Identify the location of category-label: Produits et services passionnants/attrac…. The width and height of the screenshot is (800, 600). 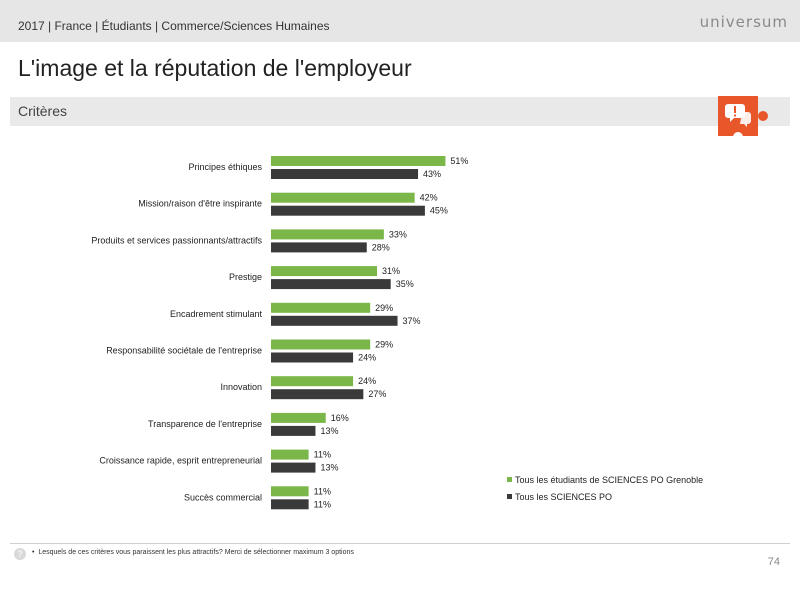
(176, 240).